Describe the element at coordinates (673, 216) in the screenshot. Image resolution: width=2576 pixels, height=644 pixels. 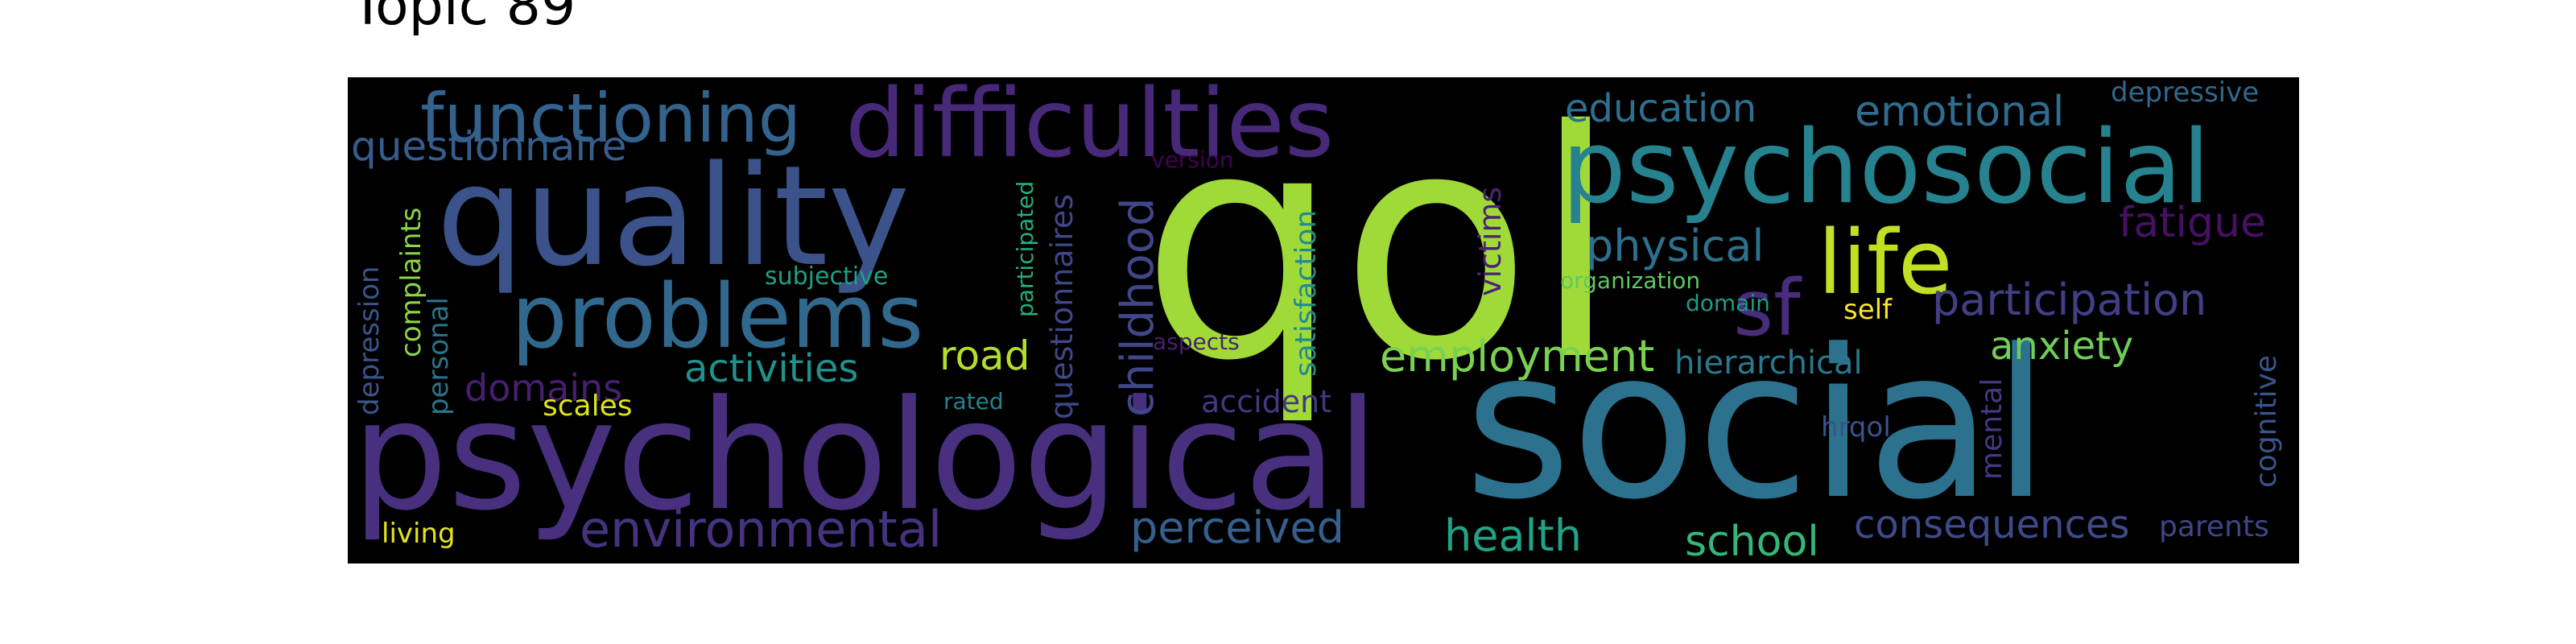
I see `word-quality: quality` at that location.